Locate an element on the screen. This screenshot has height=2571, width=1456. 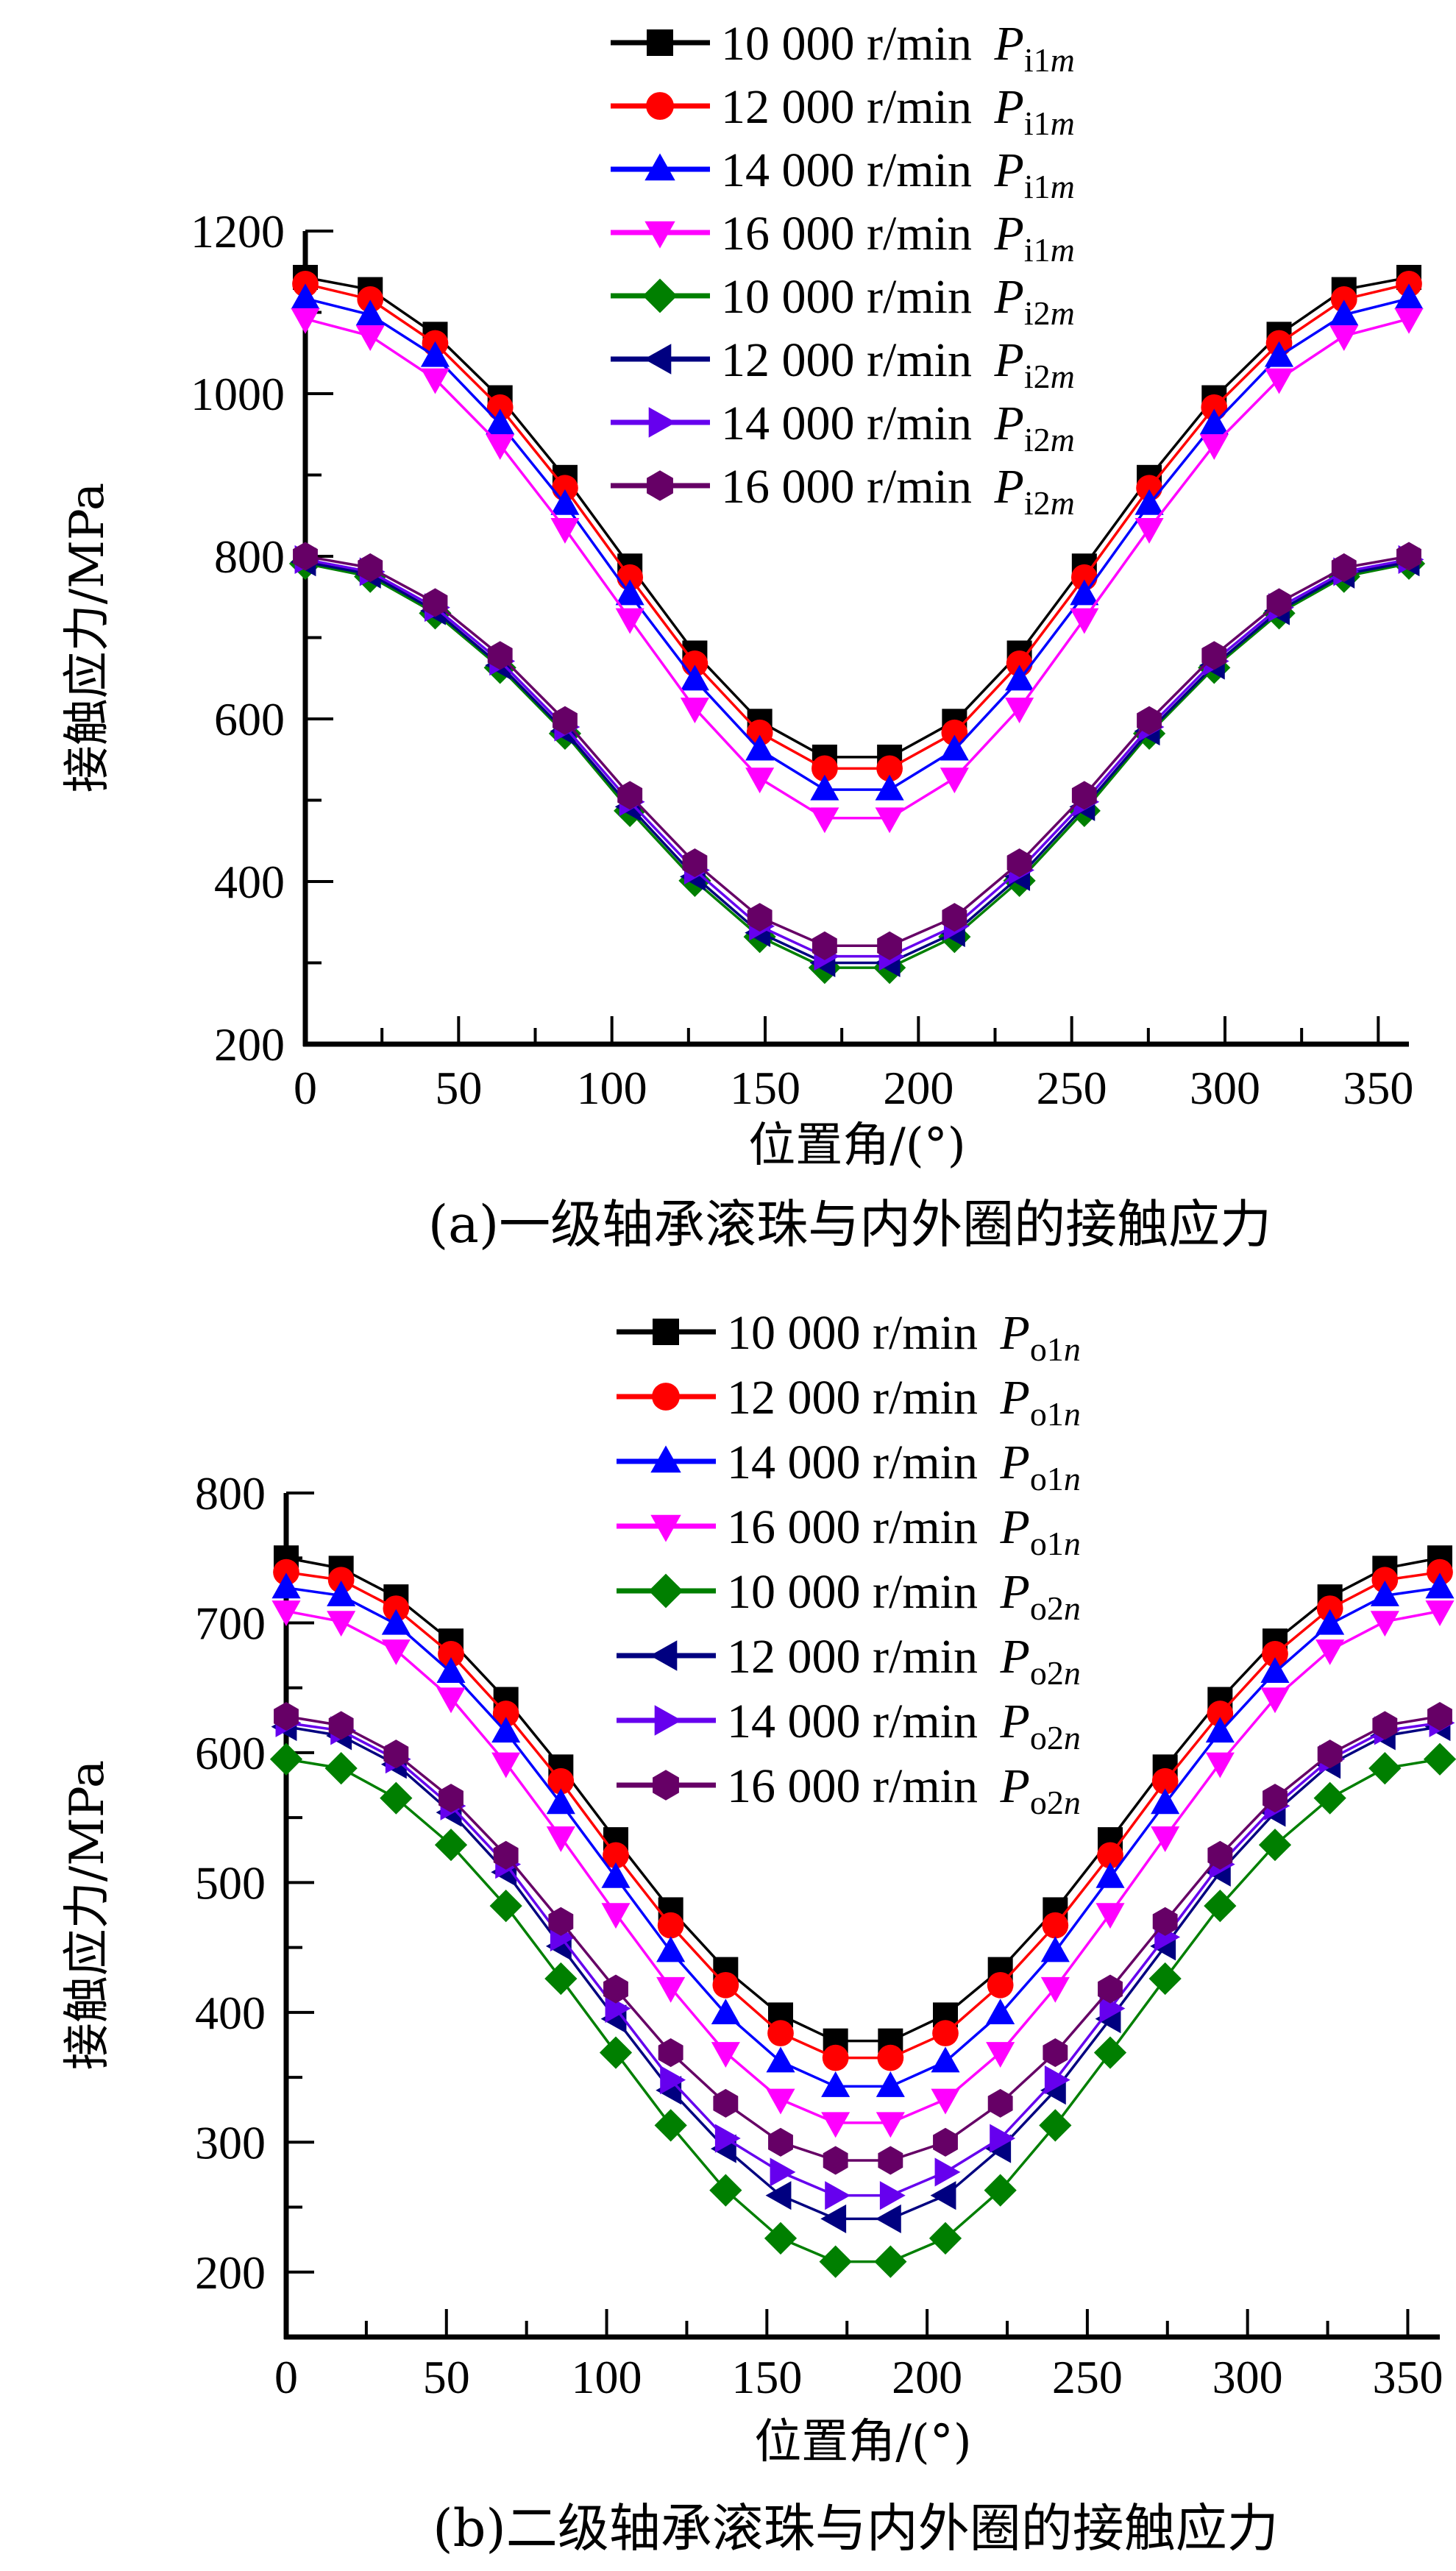
legend-subscript: o1 is located at coordinates (1047, 1414).